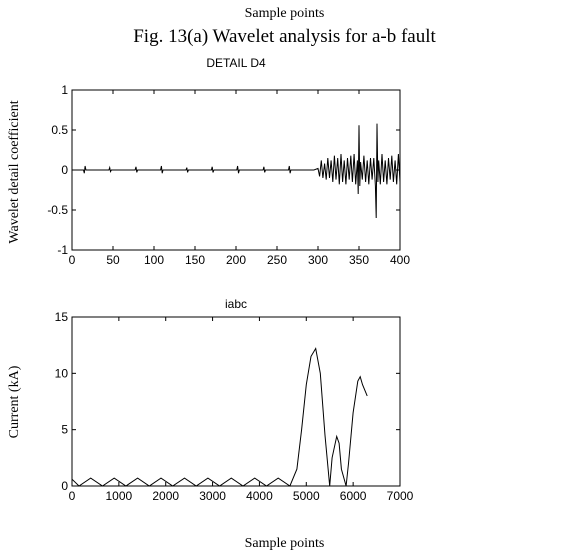 The image size is (569, 559). What do you see at coordinates (14, 401) in the screenshot?
I see `y-axis-label: Current (kA)` at bounding box center [14, 401].